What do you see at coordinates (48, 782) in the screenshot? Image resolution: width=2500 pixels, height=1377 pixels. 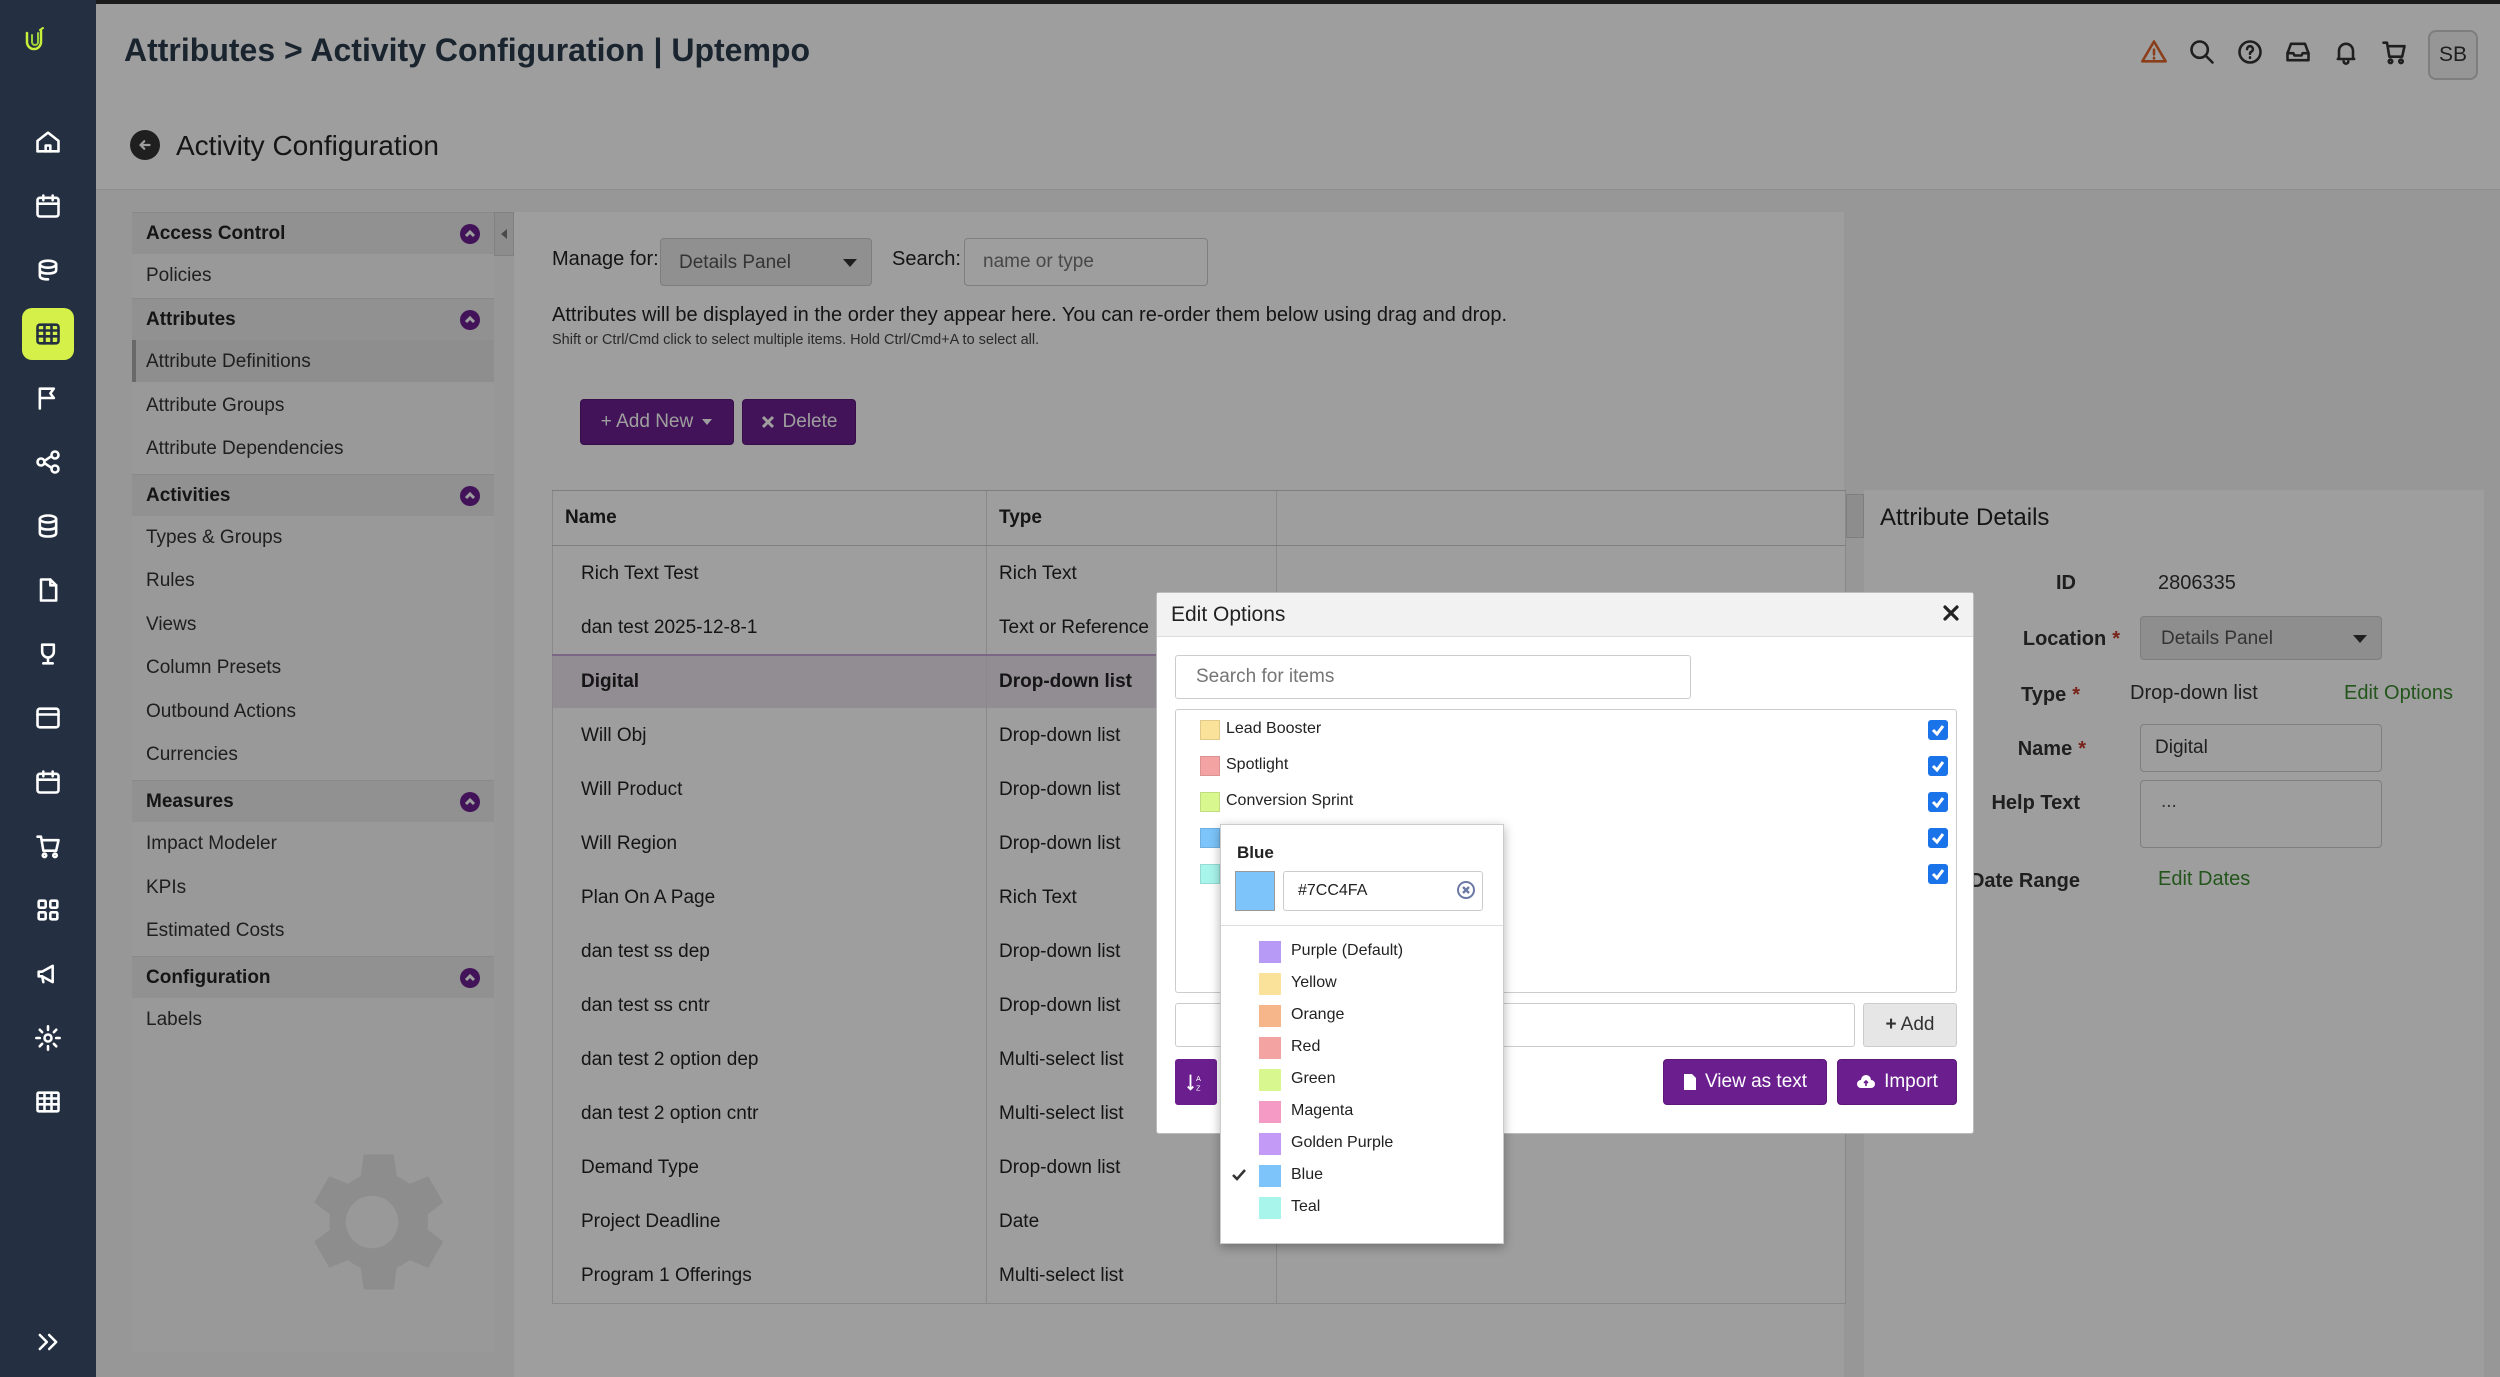 I see `calendar-alt-icon` at bounding box center [48, 782].